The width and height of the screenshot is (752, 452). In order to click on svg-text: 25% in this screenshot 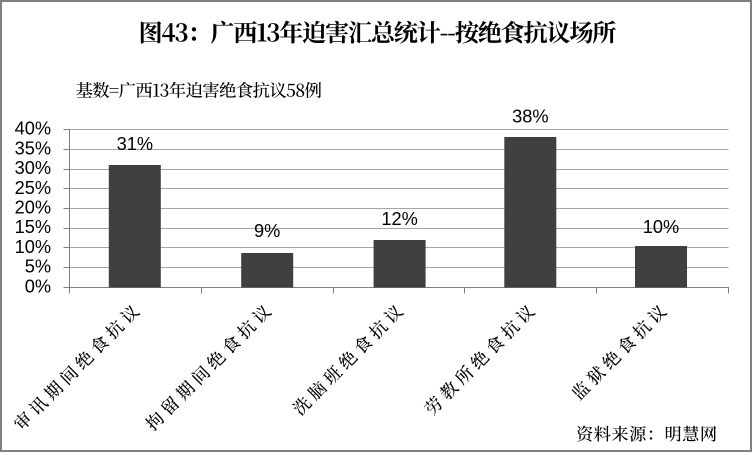, I will do `click(33, 188)`.